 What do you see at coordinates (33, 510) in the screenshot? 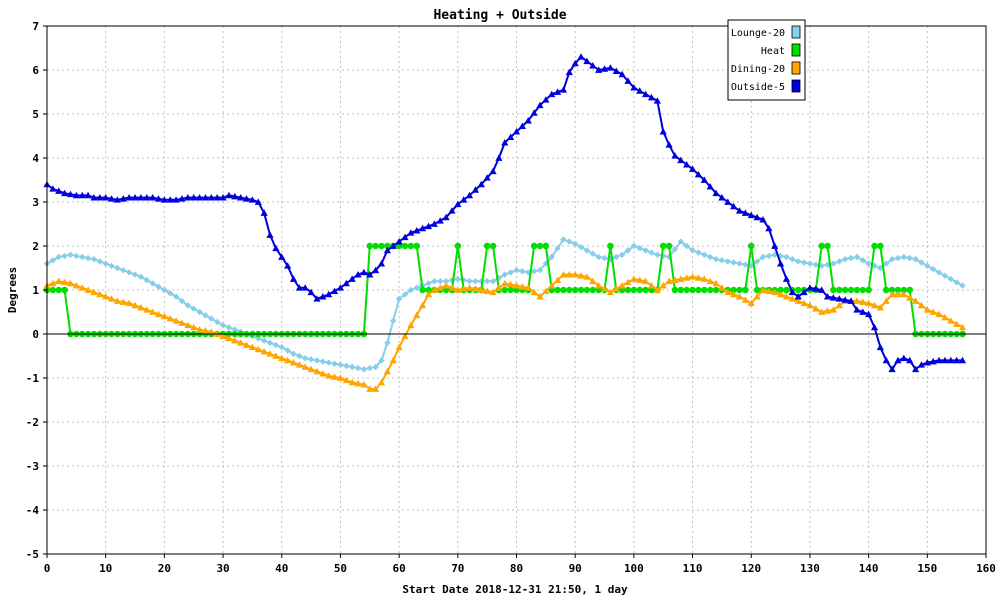
I see `y-tick-label: -4` at bounding box center [33, 510].